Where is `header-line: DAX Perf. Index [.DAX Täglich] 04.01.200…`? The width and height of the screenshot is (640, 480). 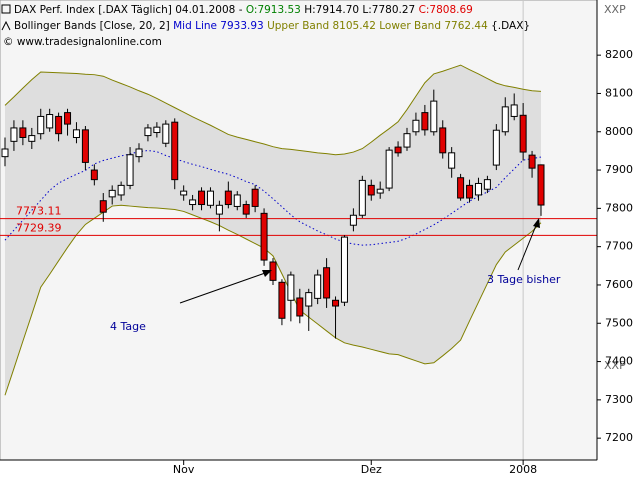 header-line: DAX Perf. Index [.DAX Täglich] 04.01.200… is located at coordinates (243, 10).